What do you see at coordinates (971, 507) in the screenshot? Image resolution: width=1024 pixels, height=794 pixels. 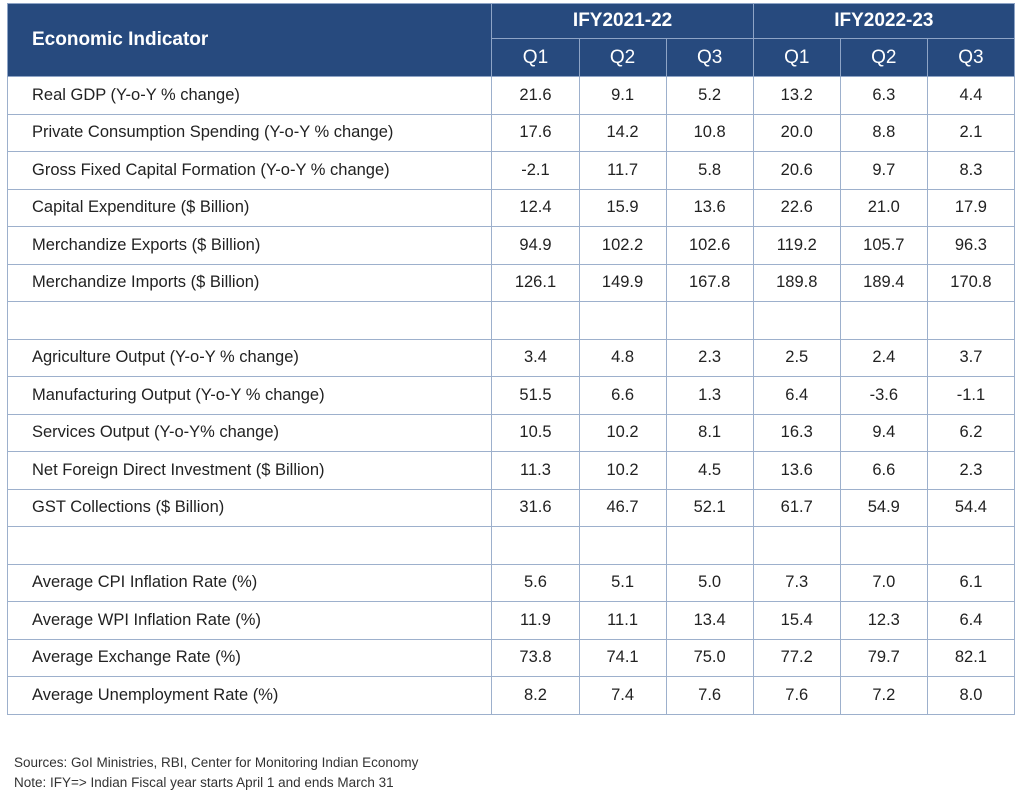 I see `value-cell: 54.4` at bounding box center [971, 507].